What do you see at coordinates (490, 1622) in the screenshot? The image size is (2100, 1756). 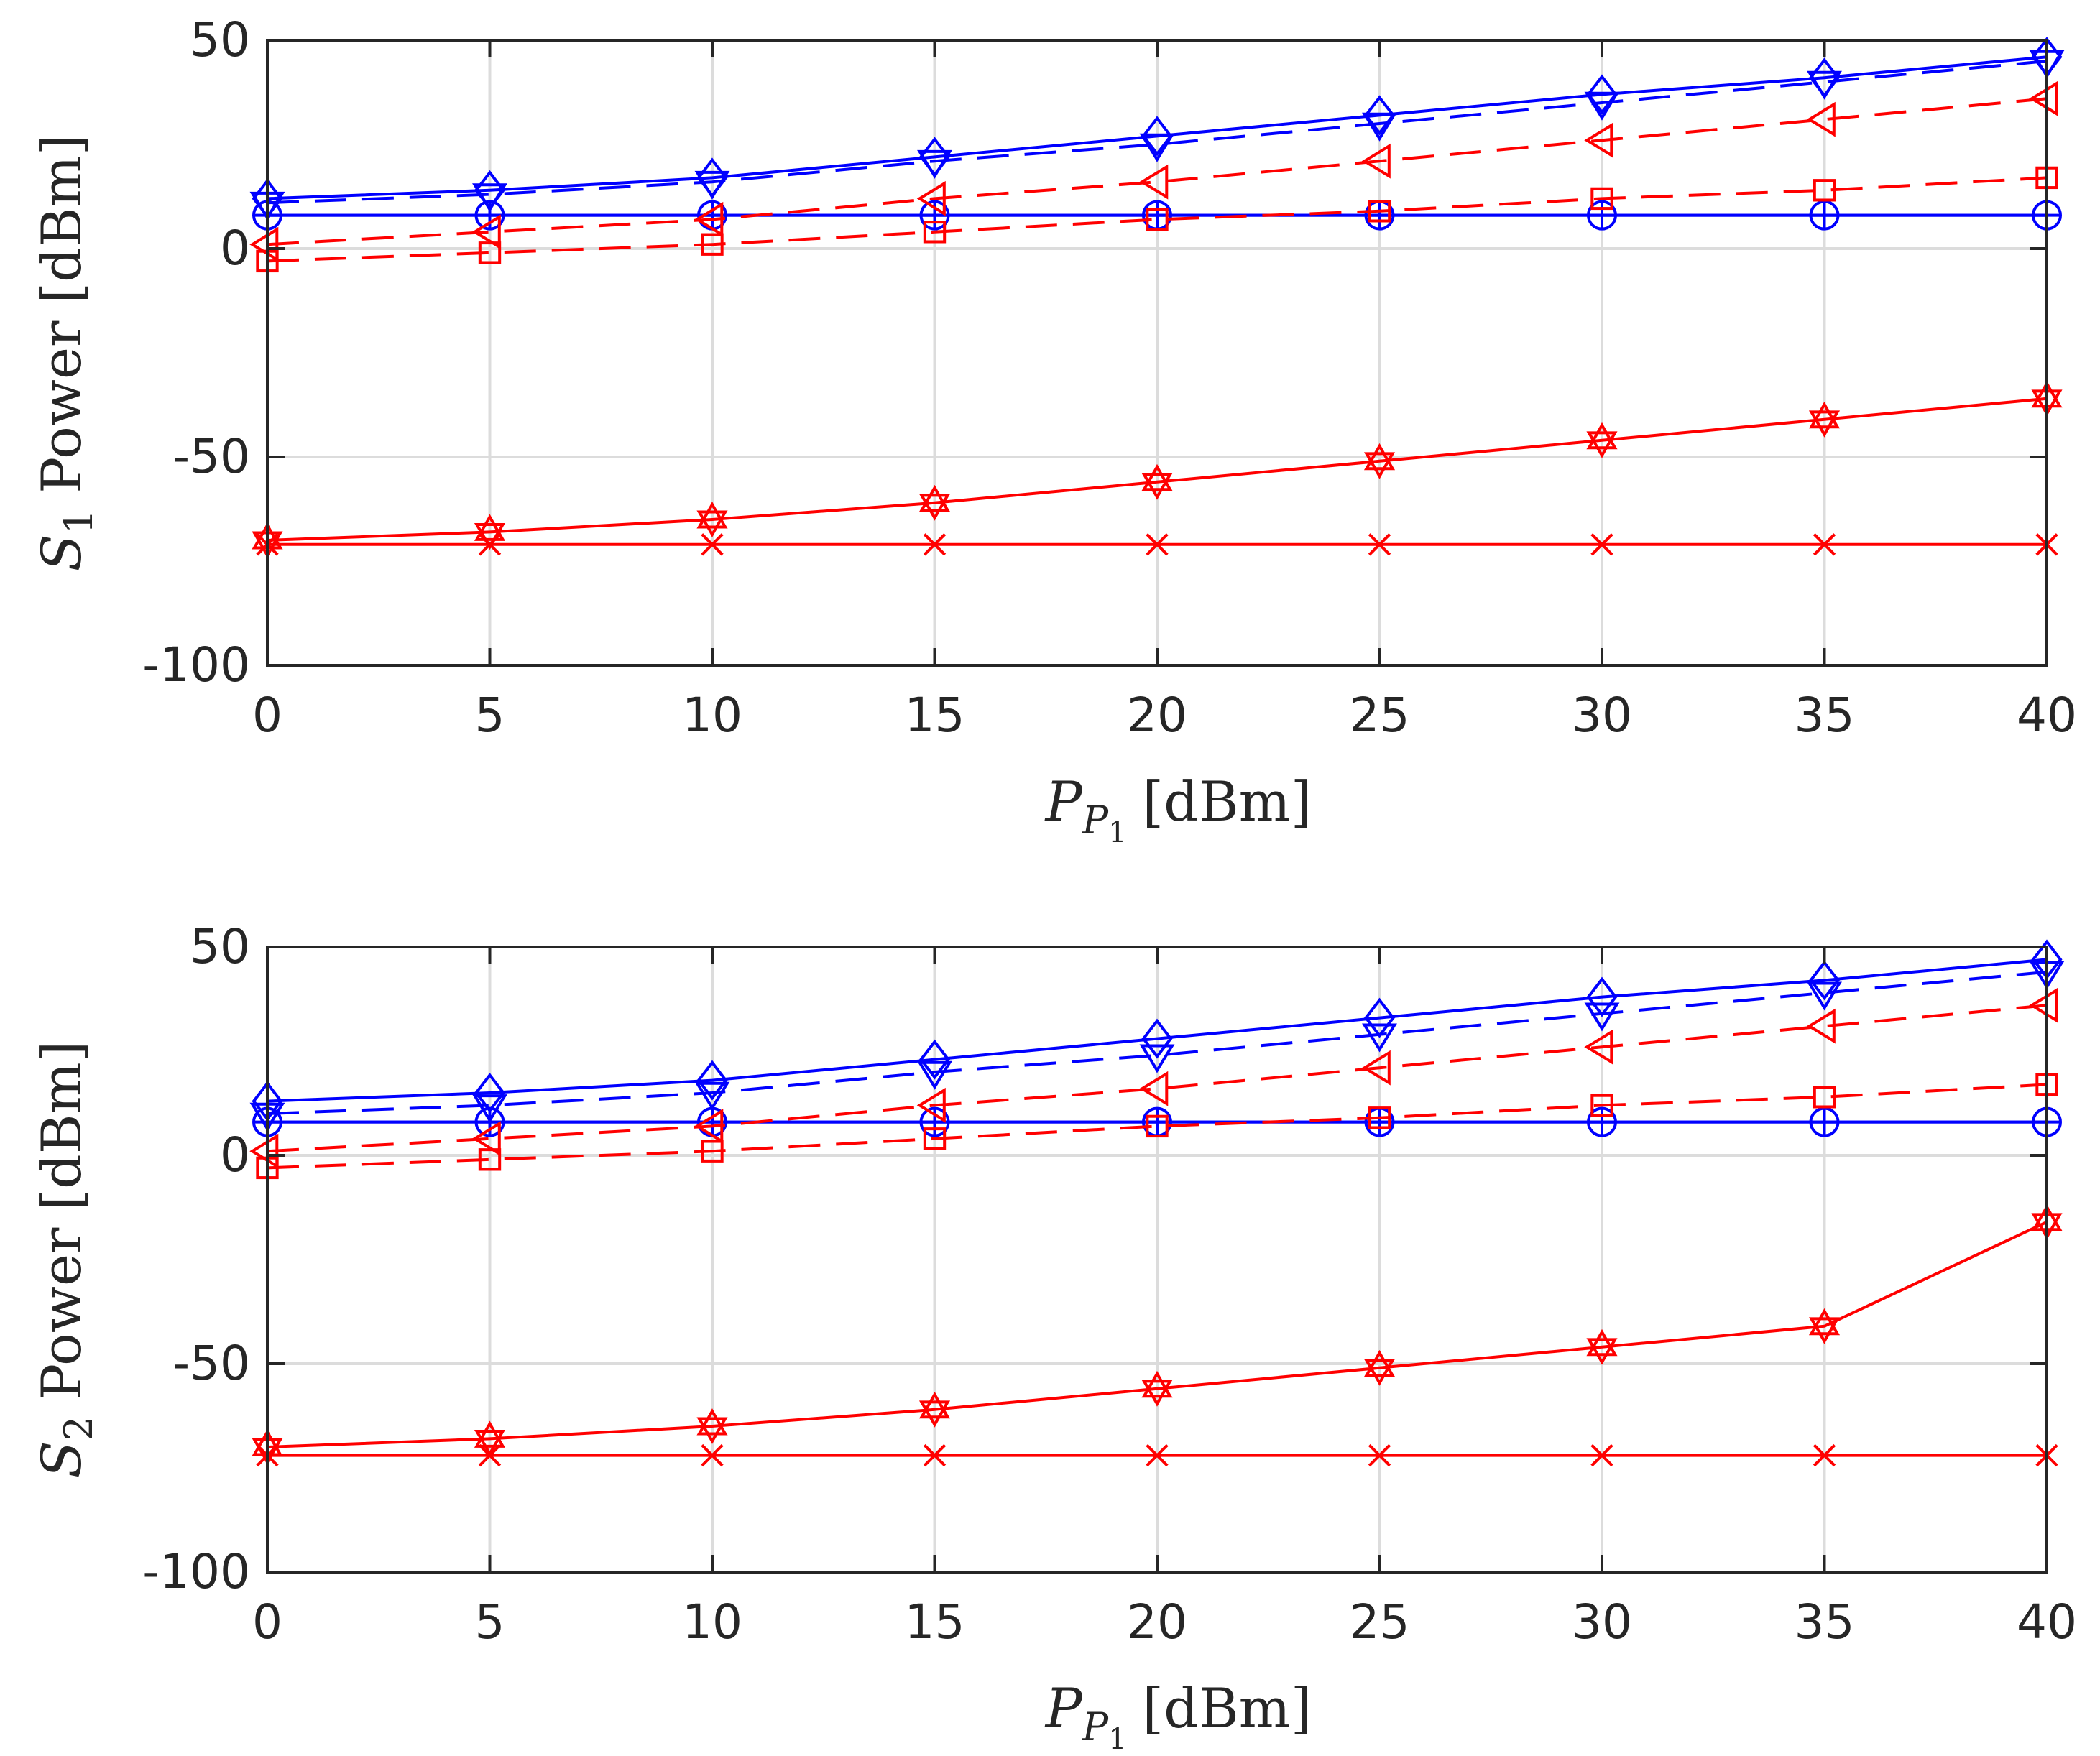 I see `x-tick-label: 5` at bounding box center [490, 1622].